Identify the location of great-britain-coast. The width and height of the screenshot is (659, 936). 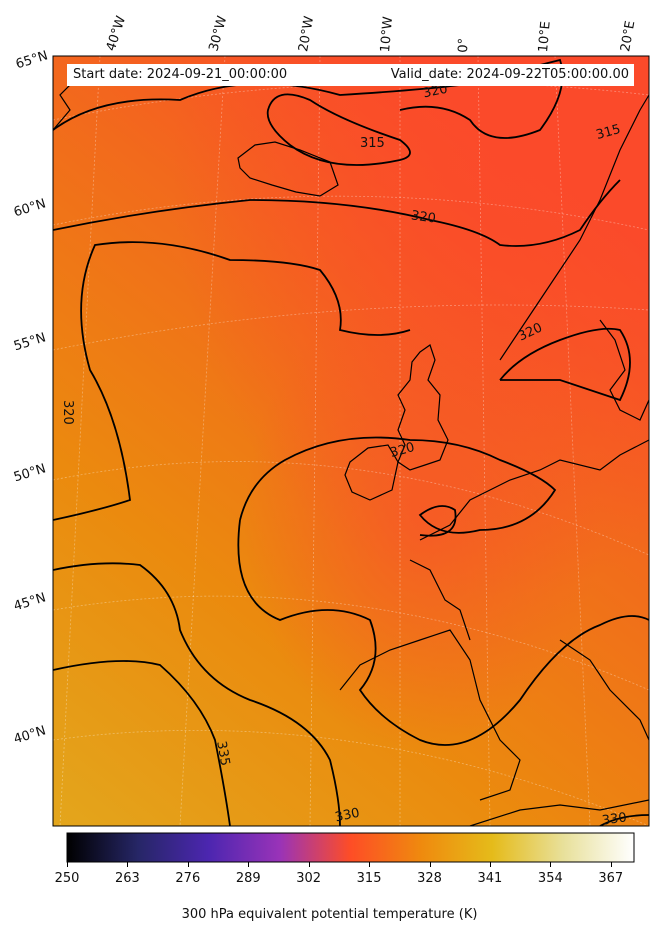
(423, 407).